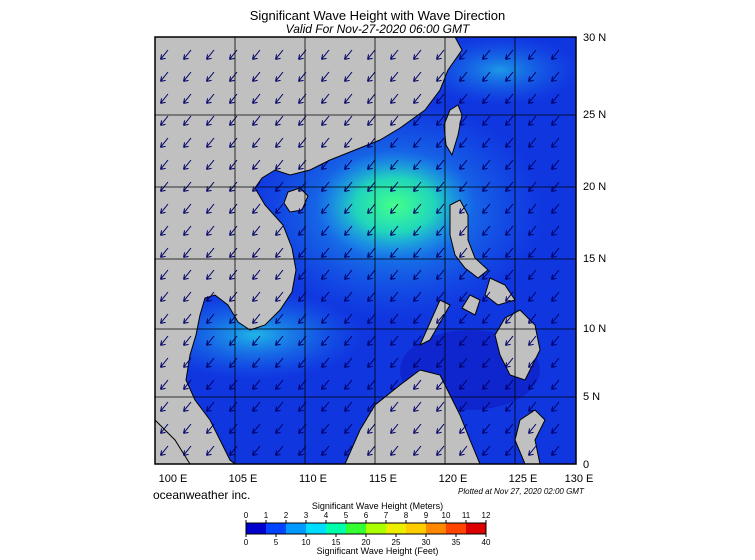 This screenshot has height=560, width=755. I want to click on plotted-timestamp: Plotted at Nov 27, 2020 02:00 GMT, so click(521, 491).